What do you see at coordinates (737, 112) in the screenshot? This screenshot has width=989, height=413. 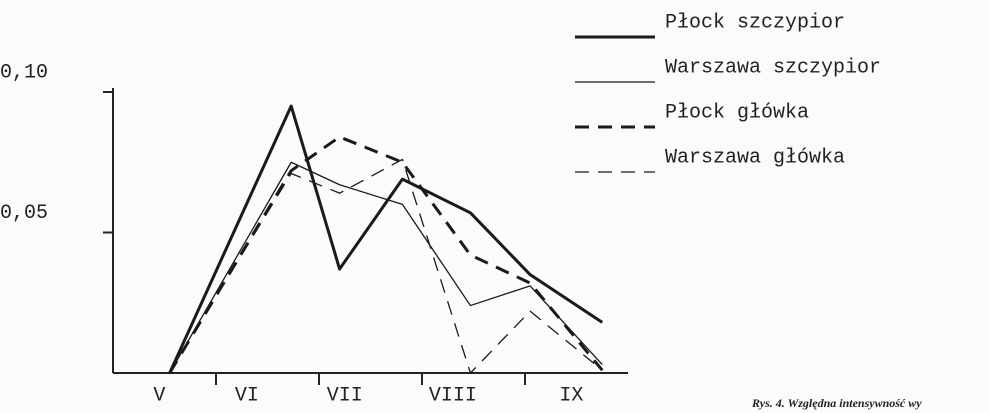 I see `legend-label: Płock główka` at bounding box center [737, 112].